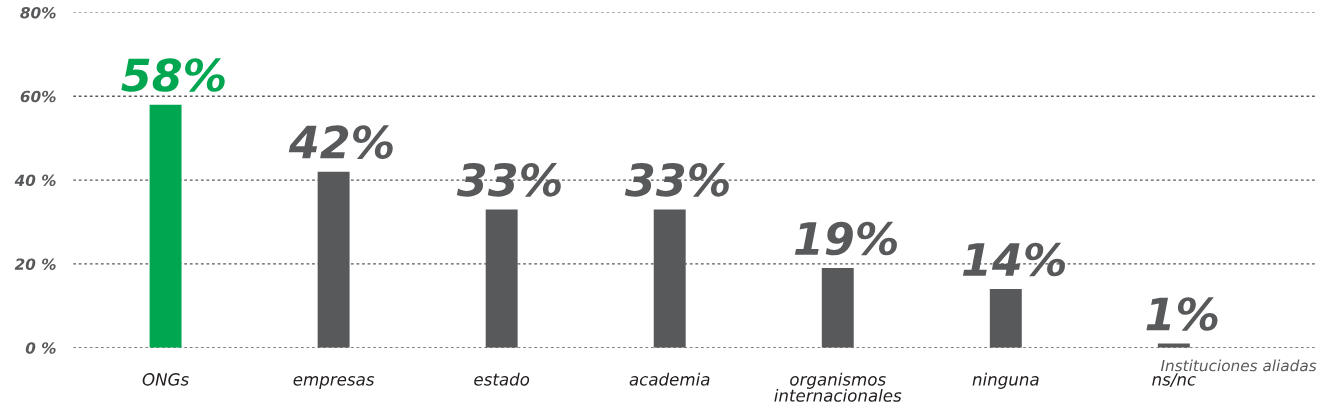 The width and height of the screenshot is (1330, 414). Describe the element at coordinates (1013, 259) in the screenshot. I see `data-label: 14%` at that location.